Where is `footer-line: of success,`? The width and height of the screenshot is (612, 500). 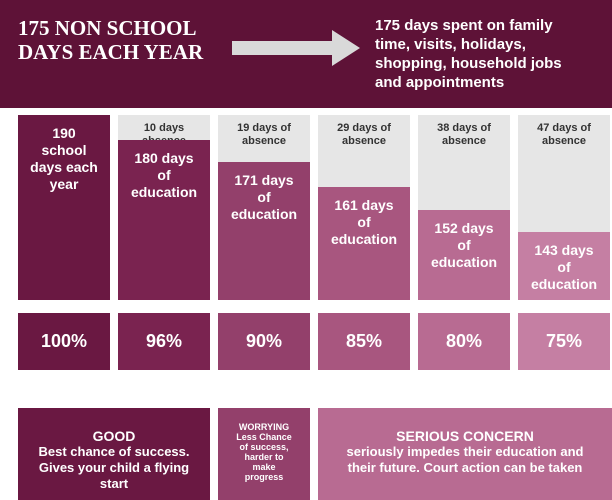 footer-line: of success, is located at coordinates (264, 447).